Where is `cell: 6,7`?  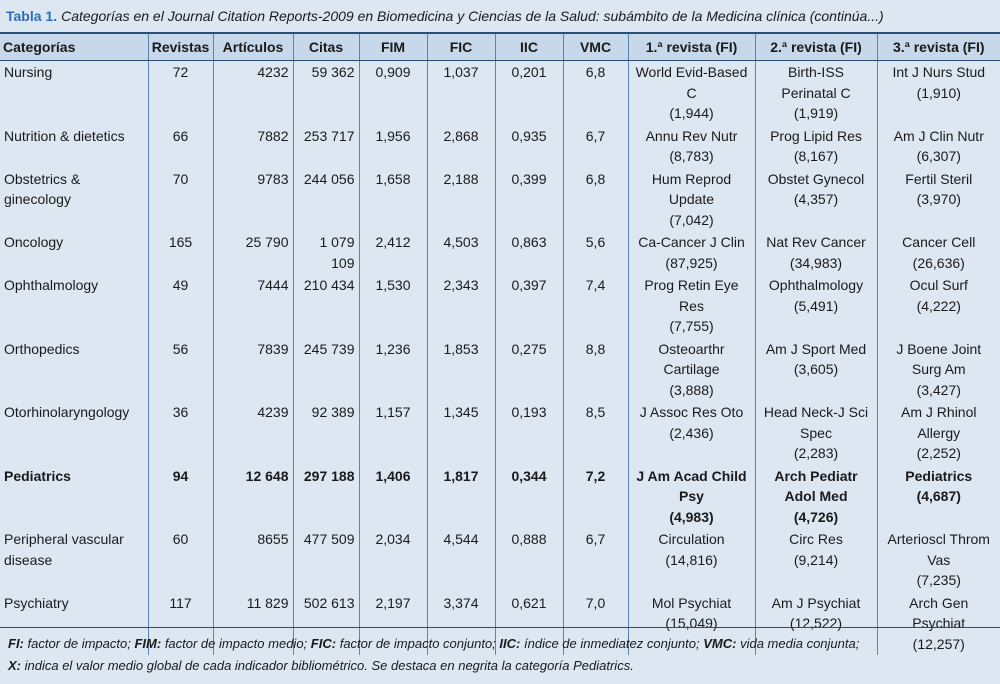
cell: 6,7 is located at coordinates (595, 560).